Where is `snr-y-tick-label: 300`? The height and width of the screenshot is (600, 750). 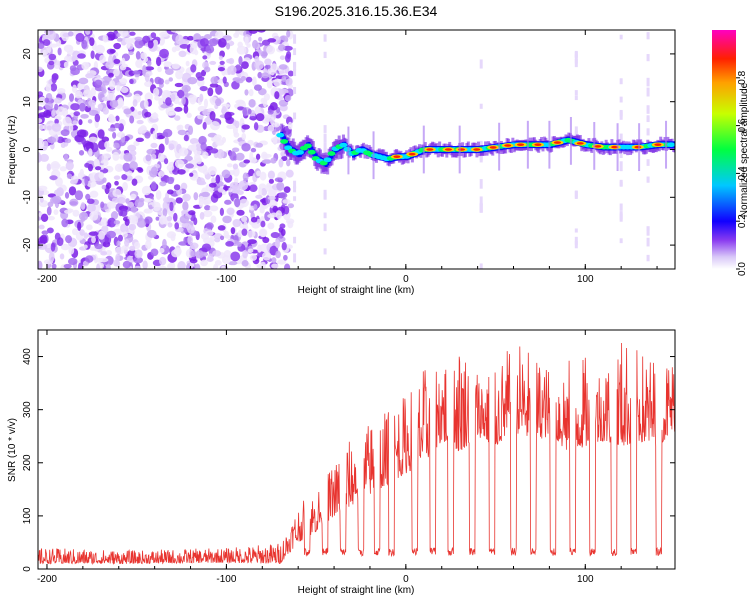
snr-y-tick-label: 300 is located at coordinates (27, 409).